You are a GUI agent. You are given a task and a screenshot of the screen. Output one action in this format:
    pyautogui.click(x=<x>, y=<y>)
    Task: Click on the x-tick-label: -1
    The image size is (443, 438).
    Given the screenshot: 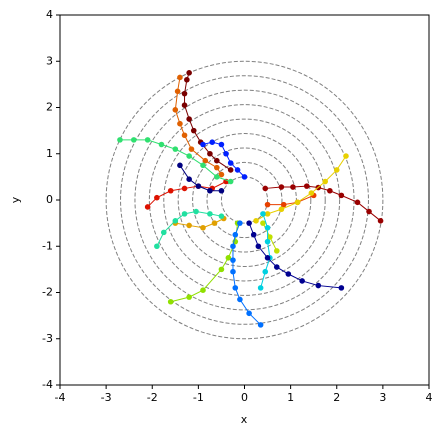 What is the action you would take?
    pyautogui.click(x=198, y=397)
    